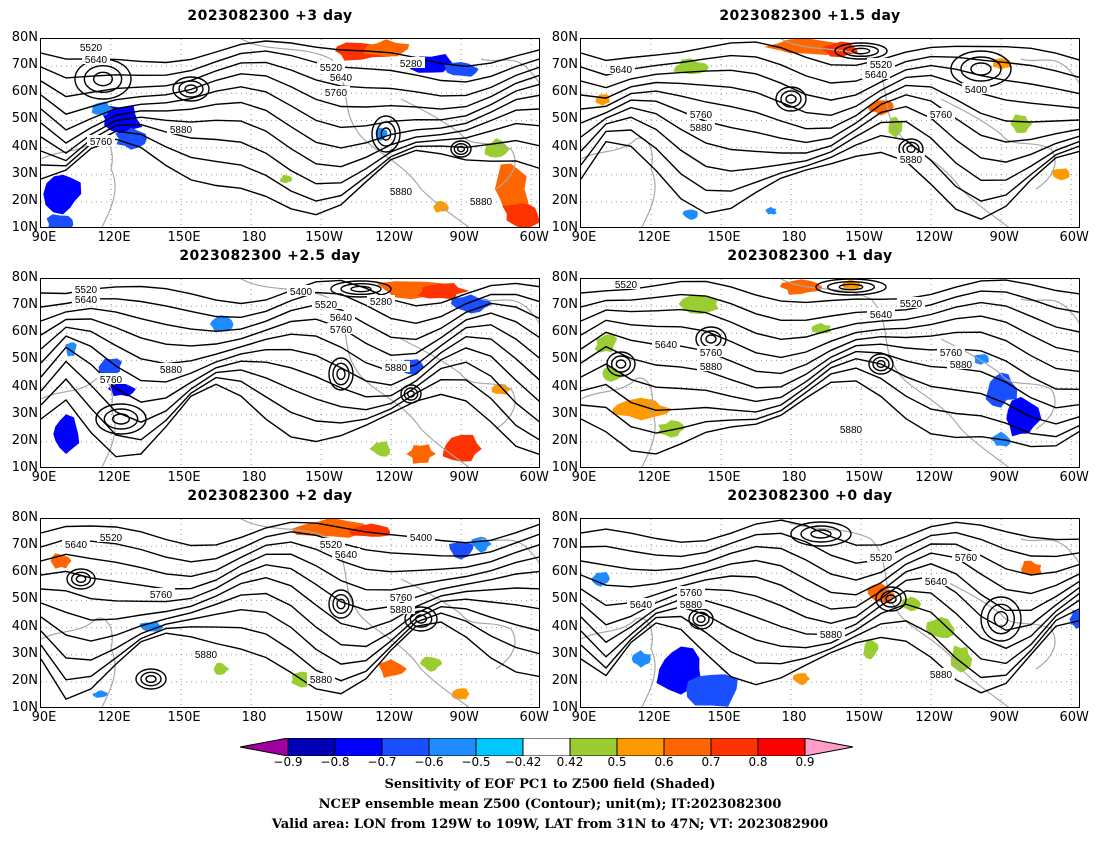 This screenshot has height=850, width=1100. Describe the element at coordinates (810, 496) in the screenshot. I see `panel-title: 2023082300 +0 day` at that location.